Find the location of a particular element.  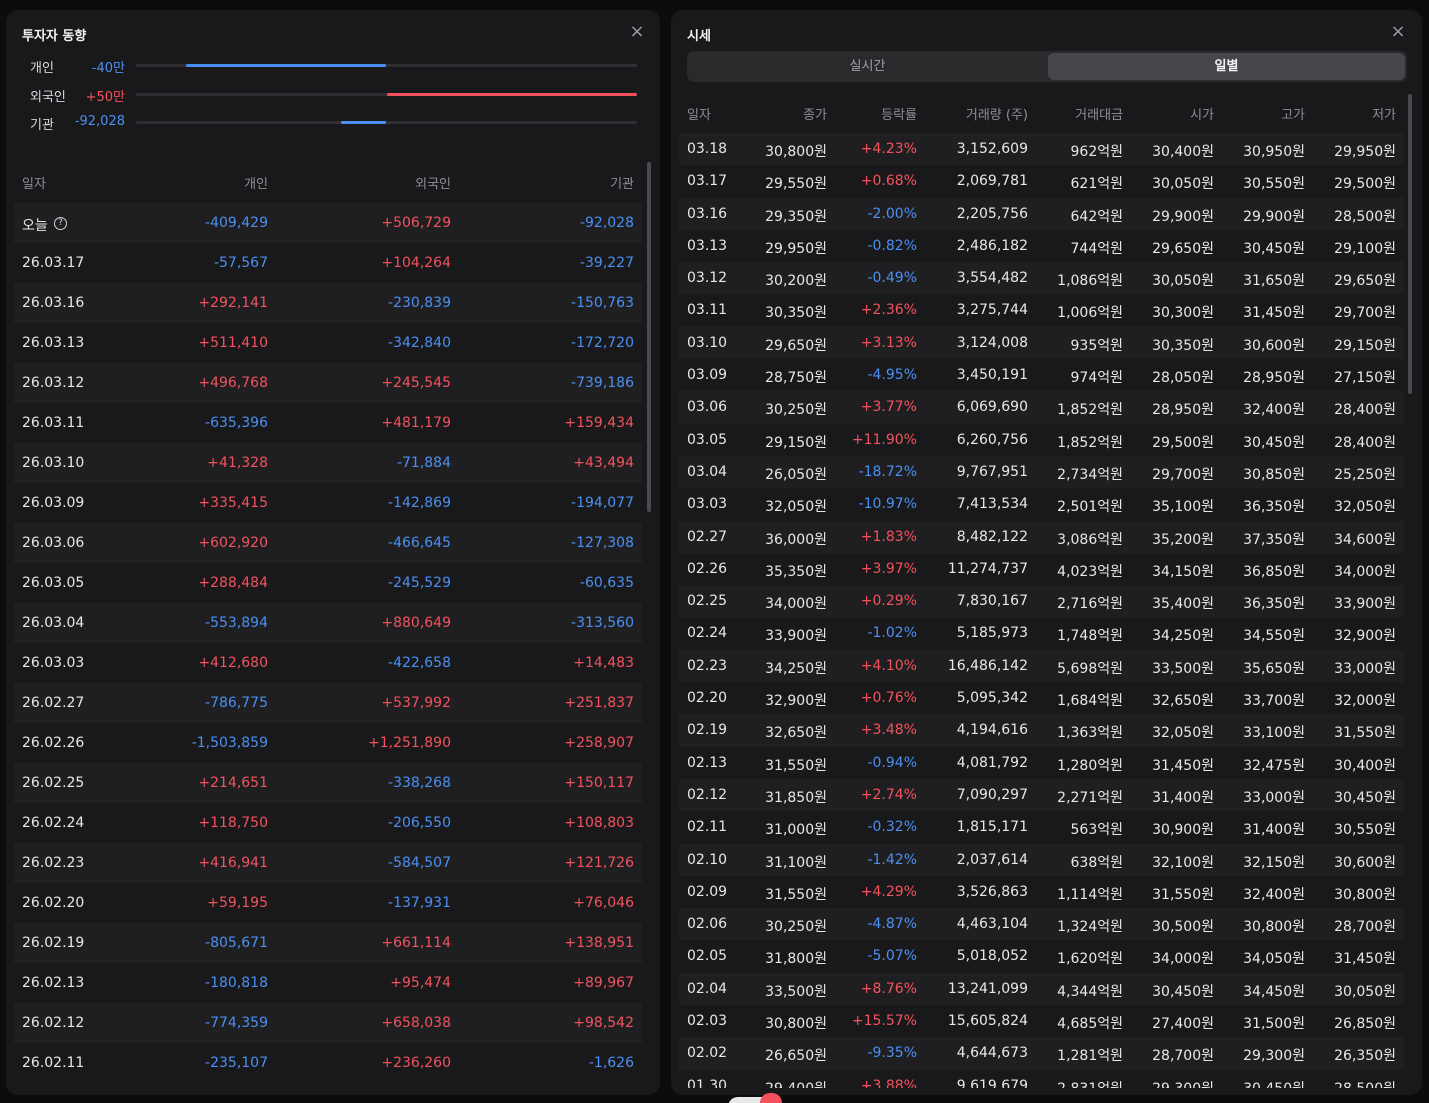

header-institution: 기관 is located at coordinates (622, 184).